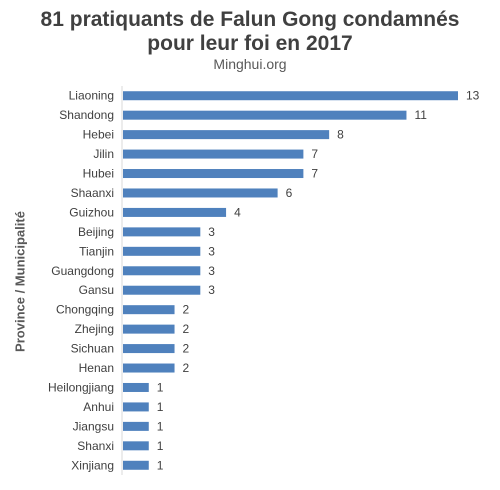  I want to click on data-label: 11, so click(420, 115).